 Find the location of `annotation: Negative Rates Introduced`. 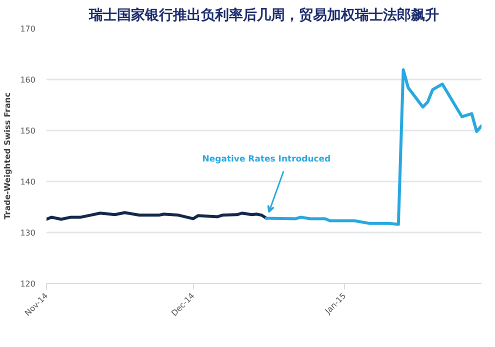

annotation: Negative Rates Introduced is located at coordinates (266, 159).